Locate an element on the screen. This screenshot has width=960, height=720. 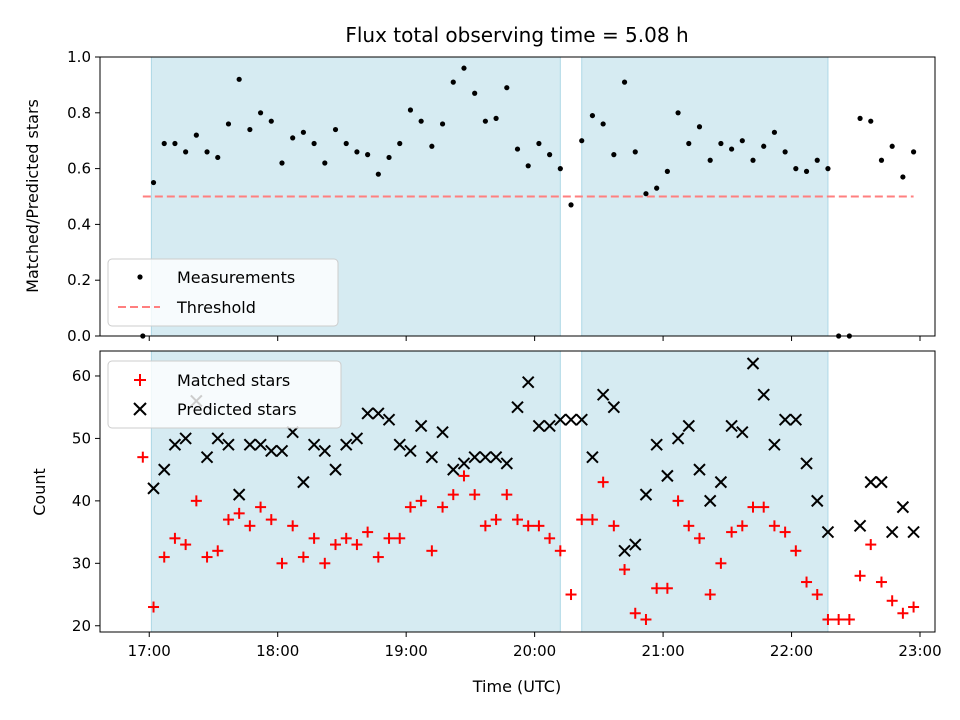
y-tick-label: 0.6 is located at coordinates (79, 169).